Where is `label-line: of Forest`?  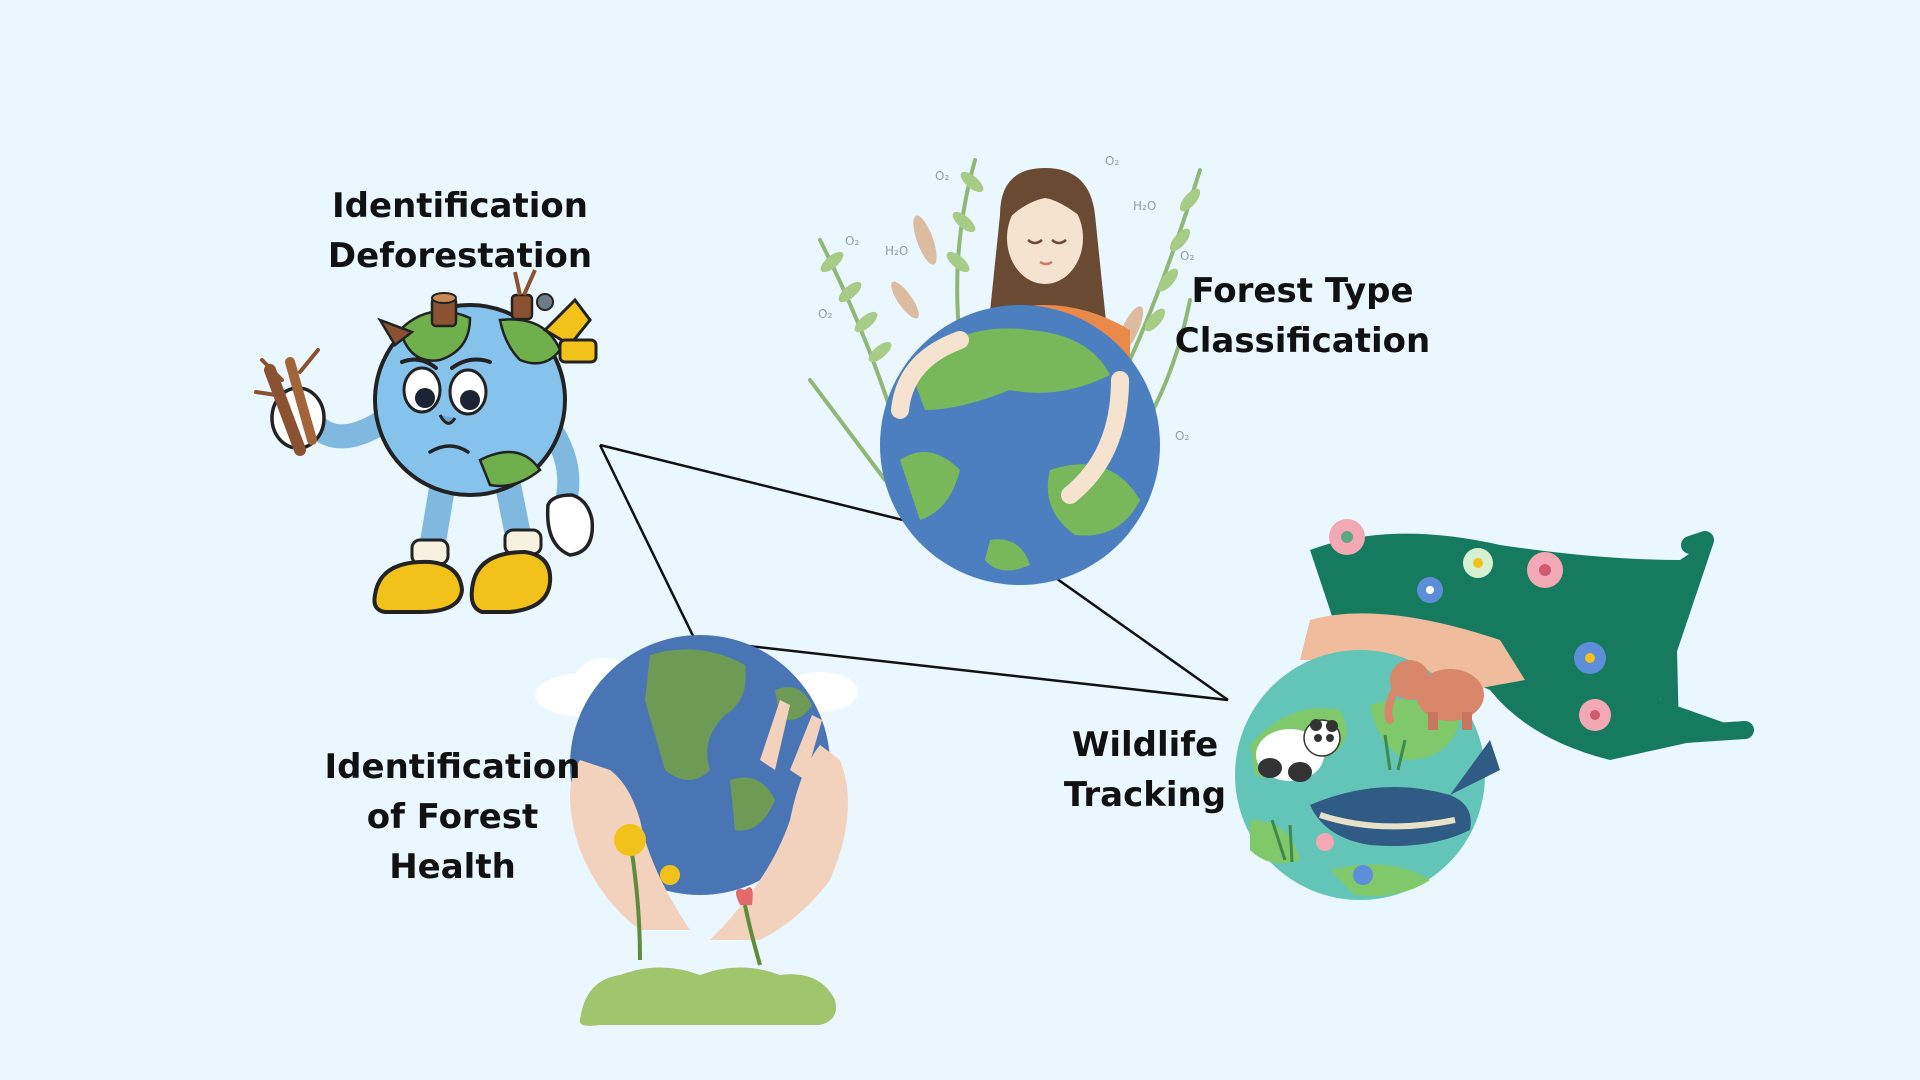
label-line: of Forest is located at coordinates (452, 817).